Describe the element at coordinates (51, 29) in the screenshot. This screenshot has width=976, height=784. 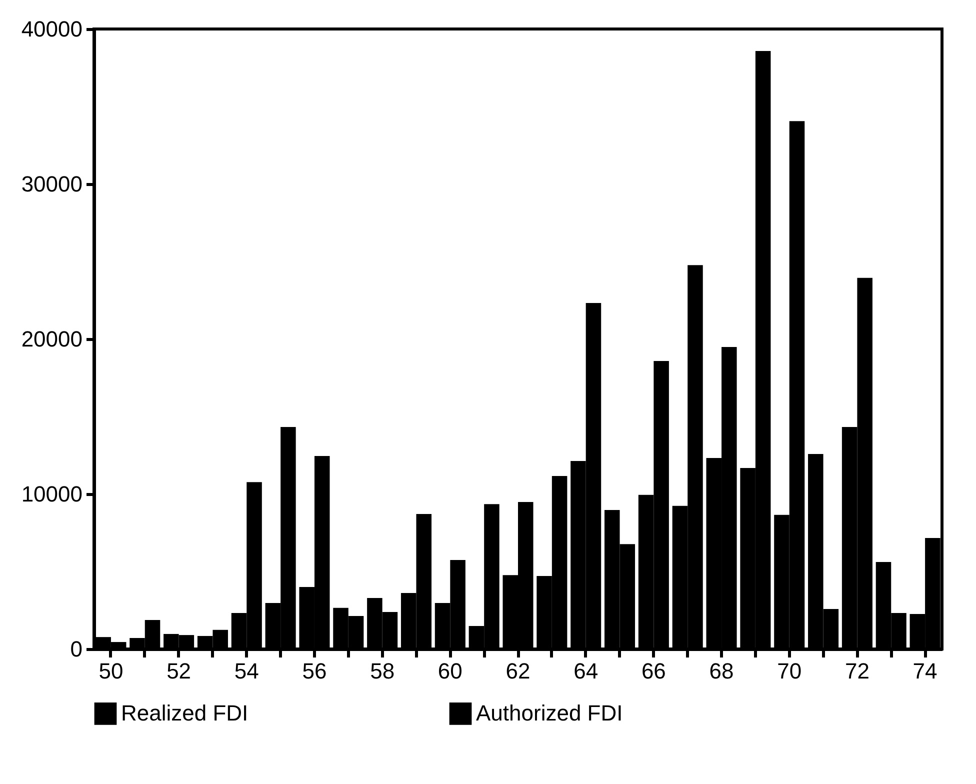
I see `y-tick-label: 40000` at that location.